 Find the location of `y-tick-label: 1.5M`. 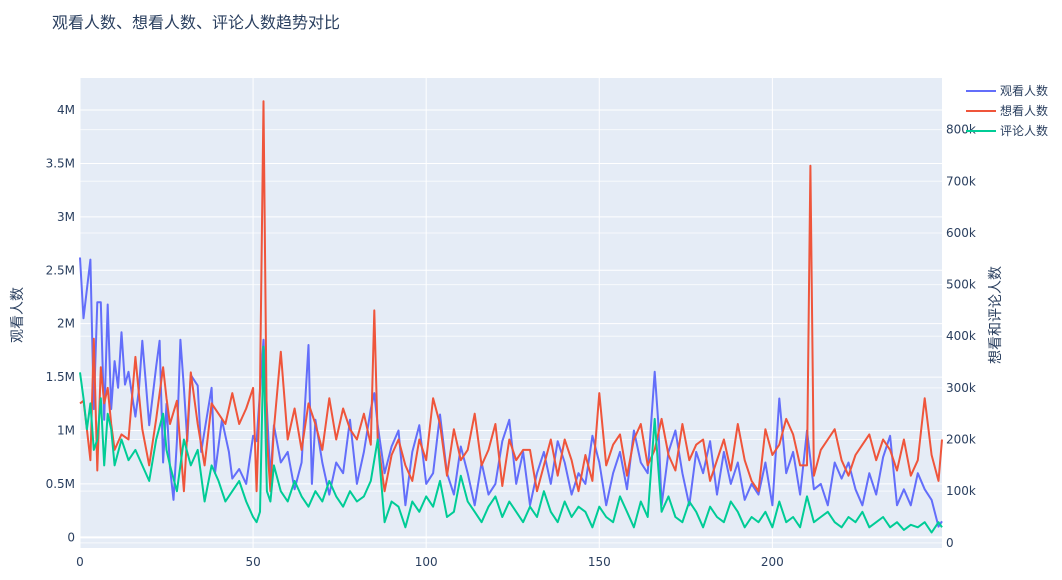

y-tick-label: 1.5M is located at coordinates (60, 377).